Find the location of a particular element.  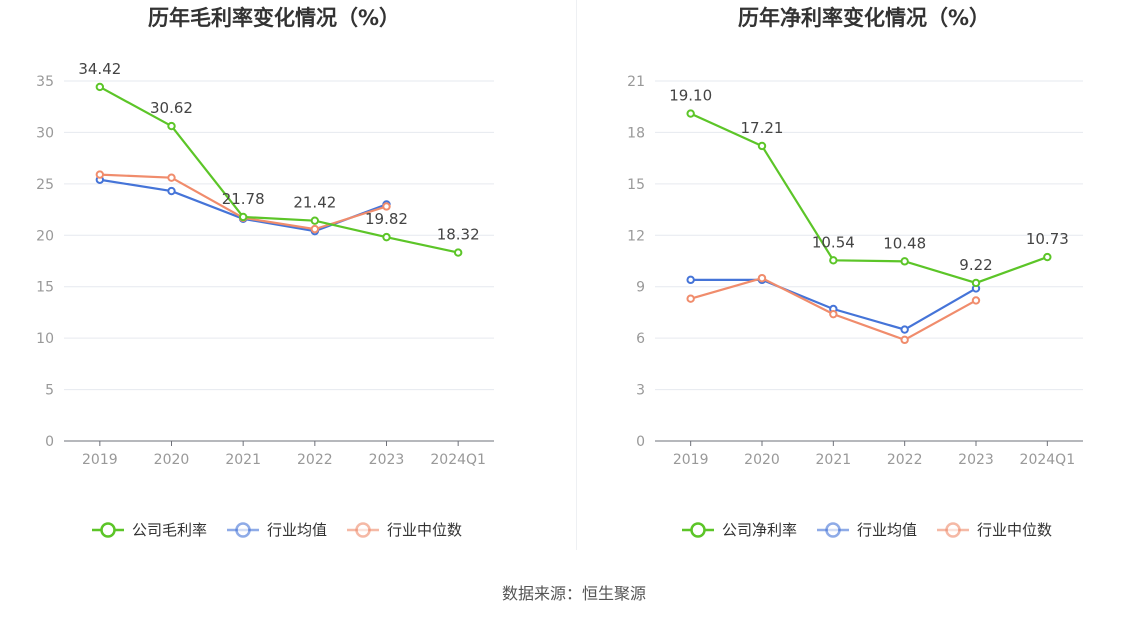

y-tick-label: 25 is located at coordinates (45, 185).